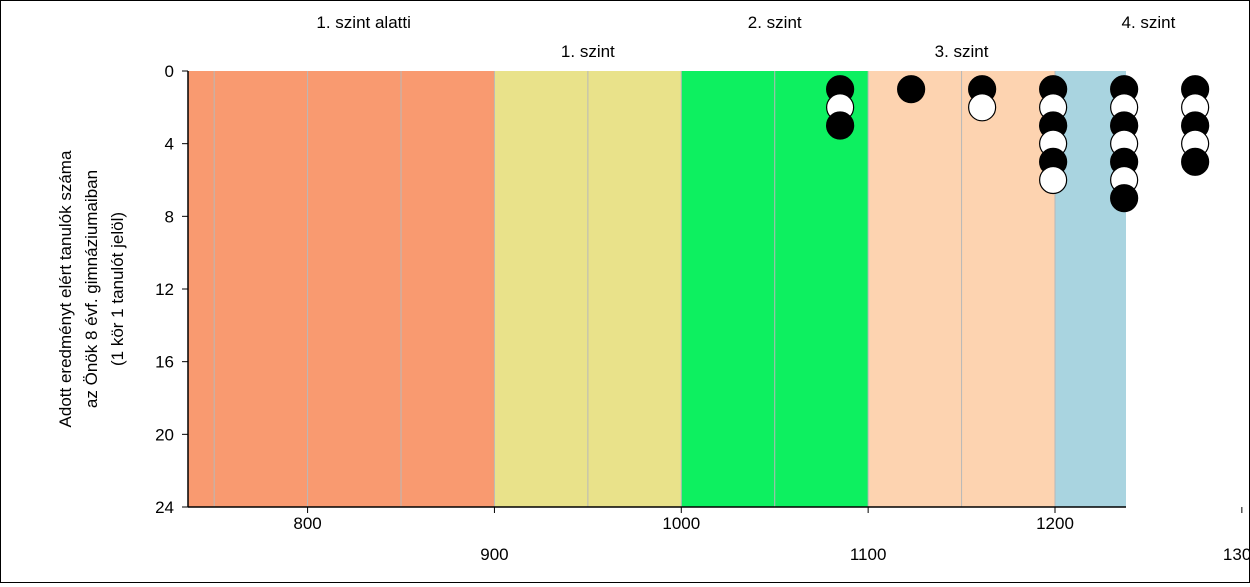 This screenshot has width=1250, height=587. What do you see at coordinates (1055, 523) in the screenshot?
I see `x-tick-label: 1200` at bounding box center [1055, 523].